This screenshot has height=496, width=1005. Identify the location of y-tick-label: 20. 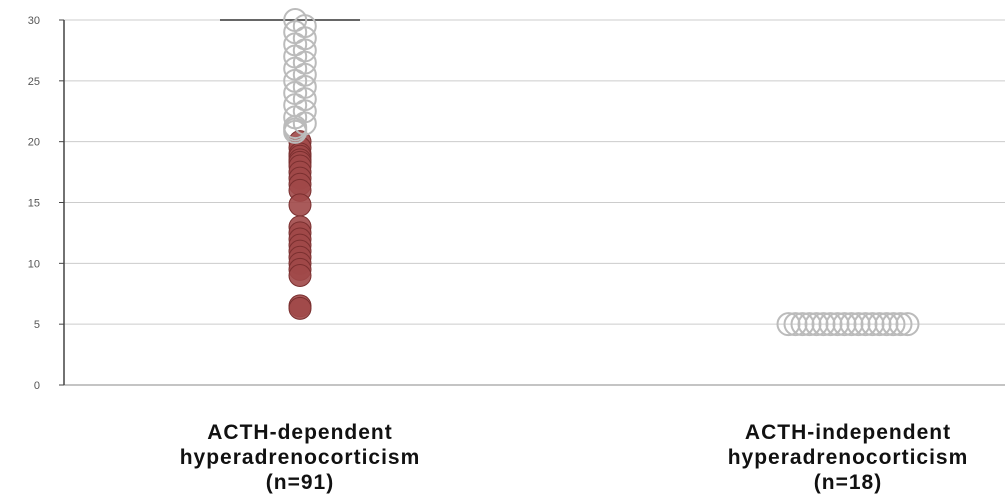
(34, 143).